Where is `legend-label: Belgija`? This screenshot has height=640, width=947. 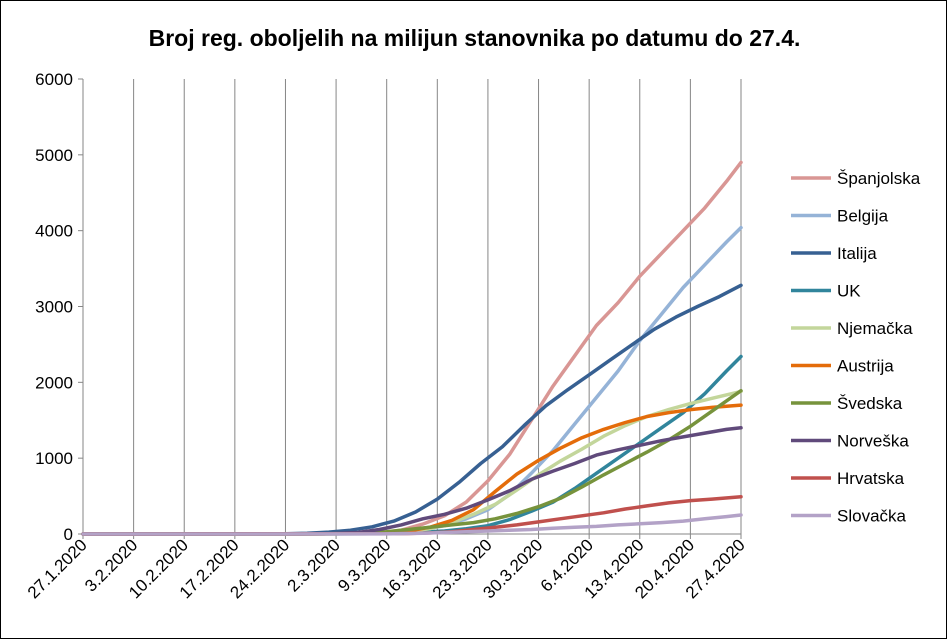 legend-label: Belgija is located at coordinates (863, 216).